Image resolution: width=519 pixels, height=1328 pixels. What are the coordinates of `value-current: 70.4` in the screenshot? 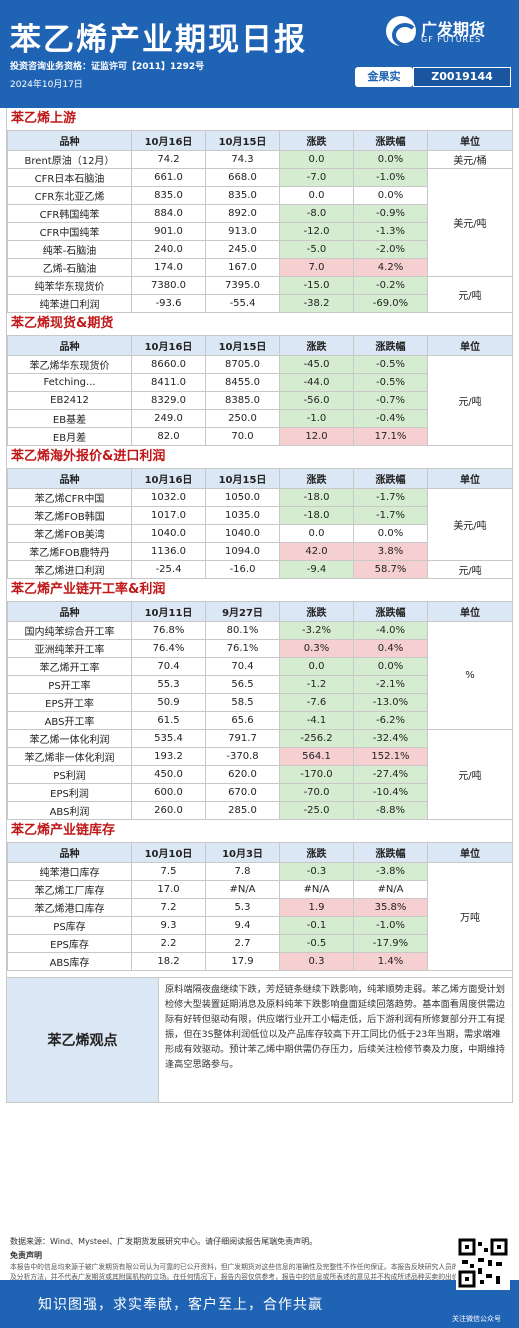 It's located at (168, 666).